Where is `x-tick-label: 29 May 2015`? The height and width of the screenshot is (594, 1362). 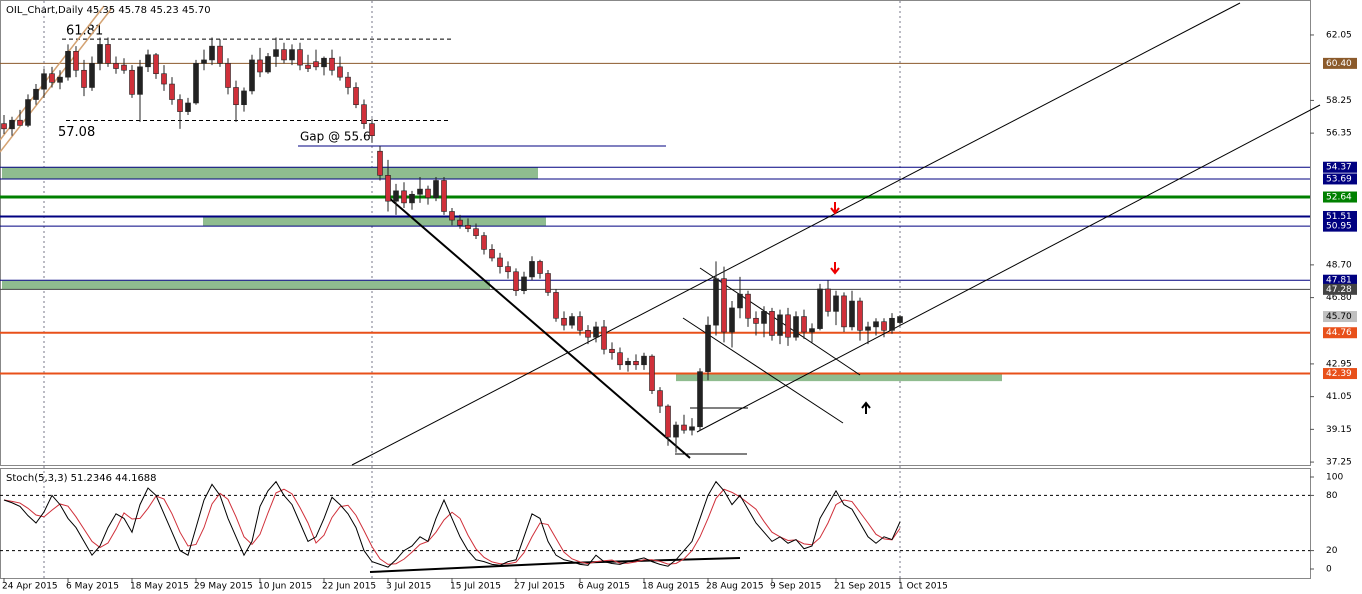 x-tick-label: 29 May 2015 is located at coordinates (223, 587).